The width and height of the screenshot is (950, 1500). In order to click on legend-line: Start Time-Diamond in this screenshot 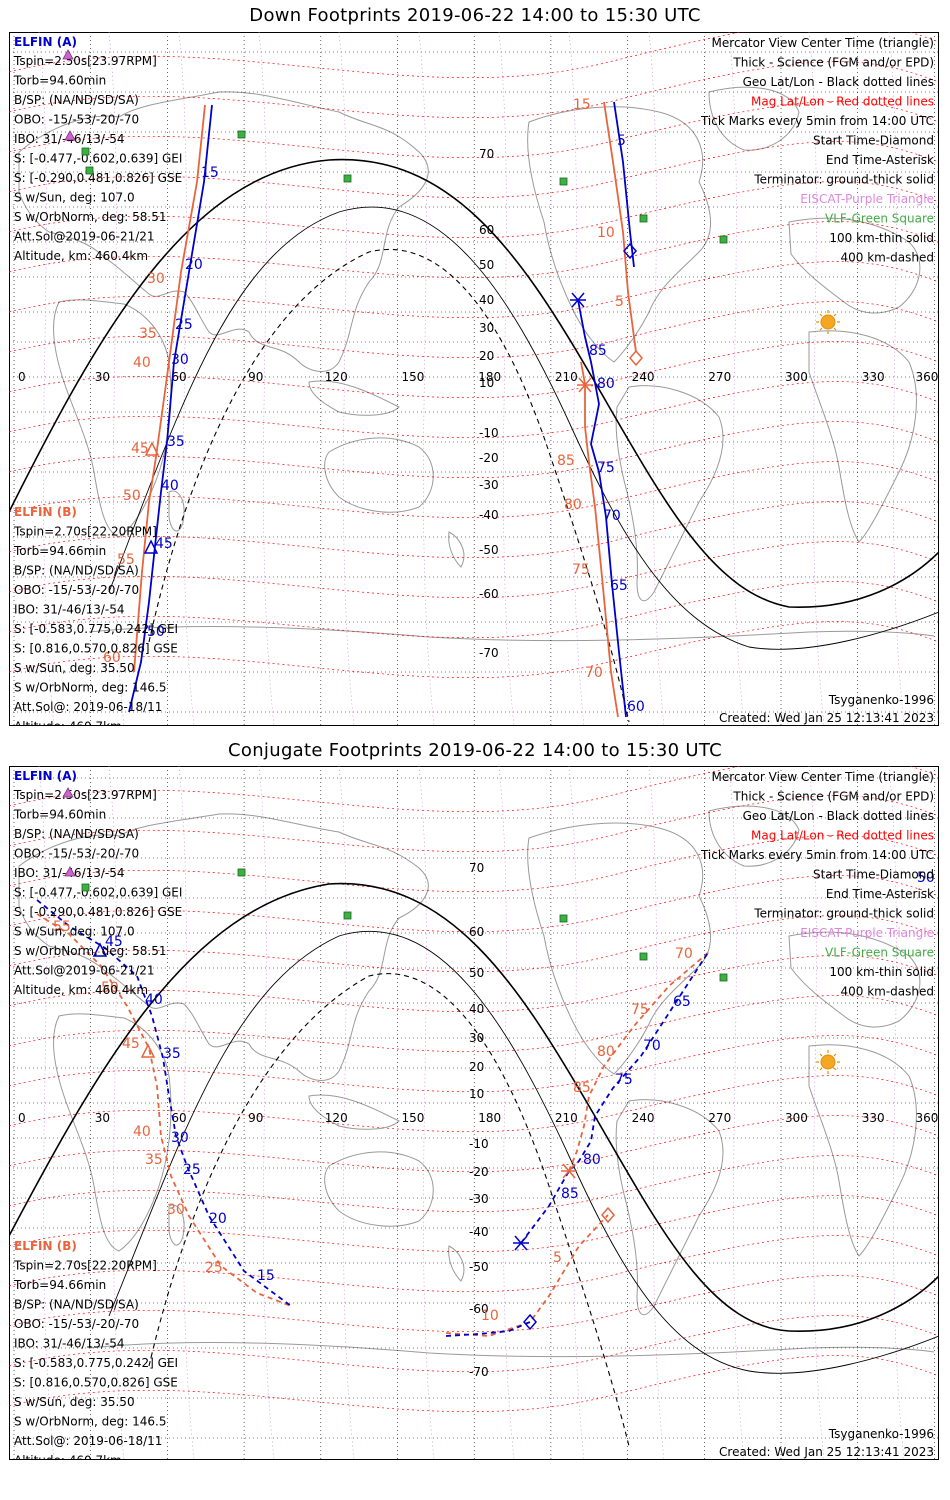, I will do `click(873, 141)`.